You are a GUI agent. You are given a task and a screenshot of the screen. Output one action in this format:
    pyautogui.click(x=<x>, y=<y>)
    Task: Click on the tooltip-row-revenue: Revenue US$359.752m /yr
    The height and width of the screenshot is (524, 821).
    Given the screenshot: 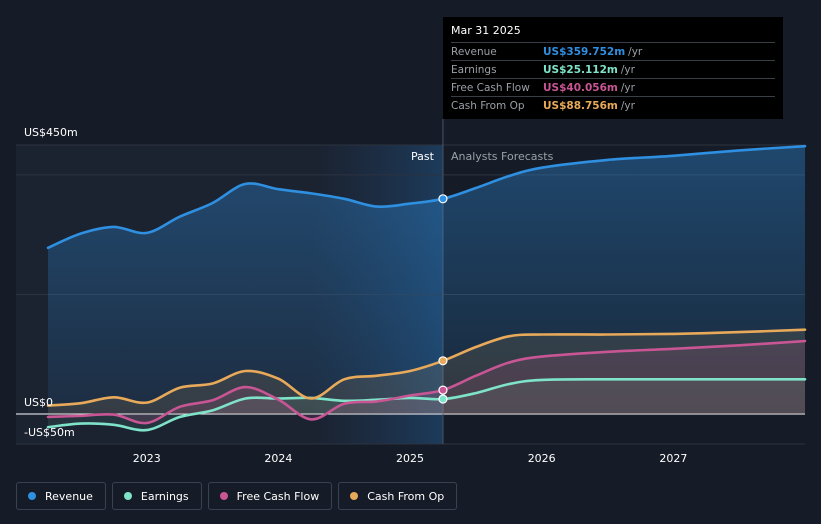 What is the action you would take?
    pyautogui.click(x=613, y=51)
    